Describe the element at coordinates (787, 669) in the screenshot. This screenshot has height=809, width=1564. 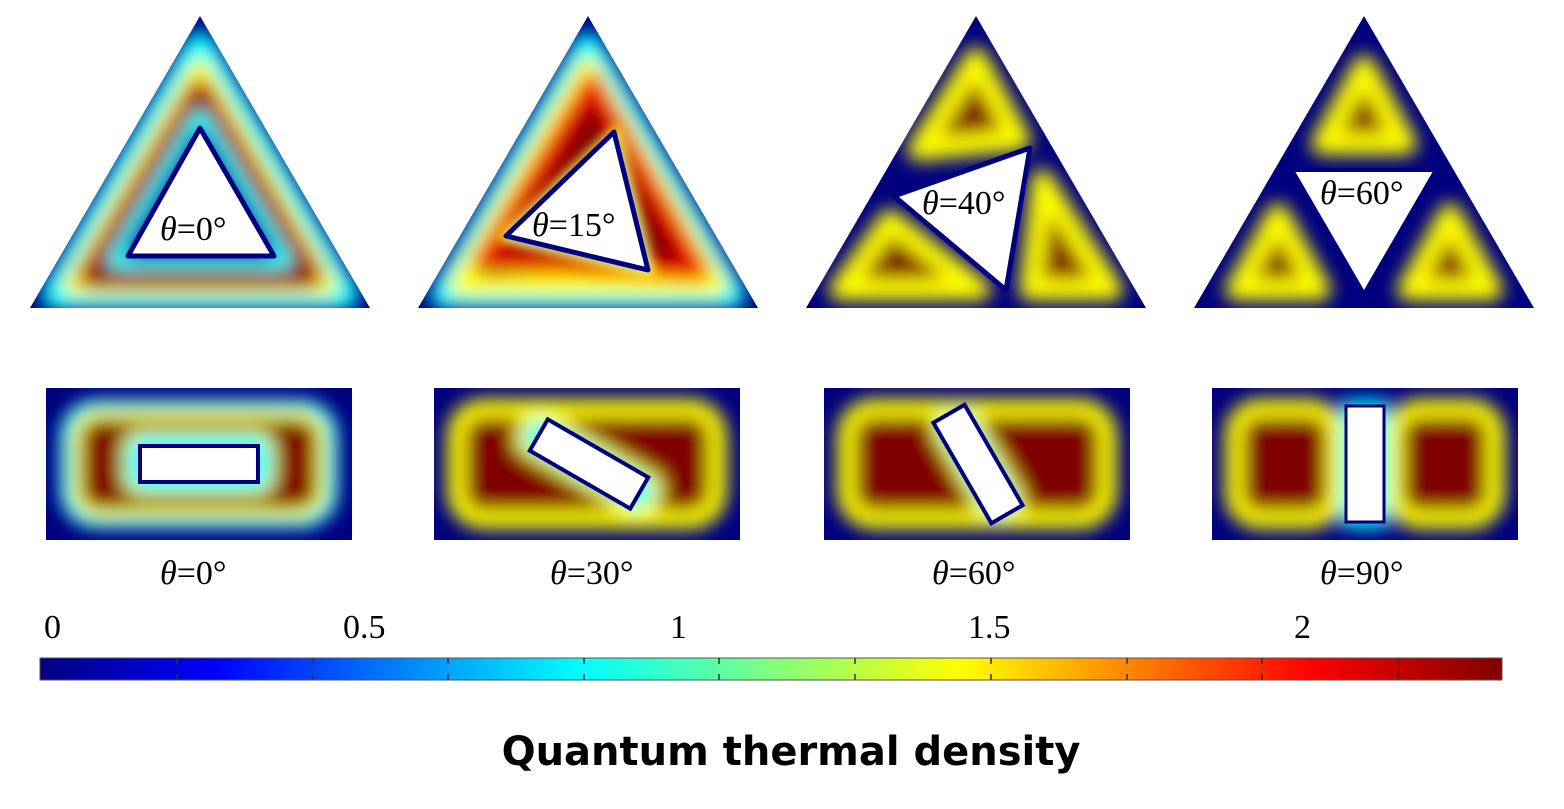
I see `colorbar-tick-marks` at that location.